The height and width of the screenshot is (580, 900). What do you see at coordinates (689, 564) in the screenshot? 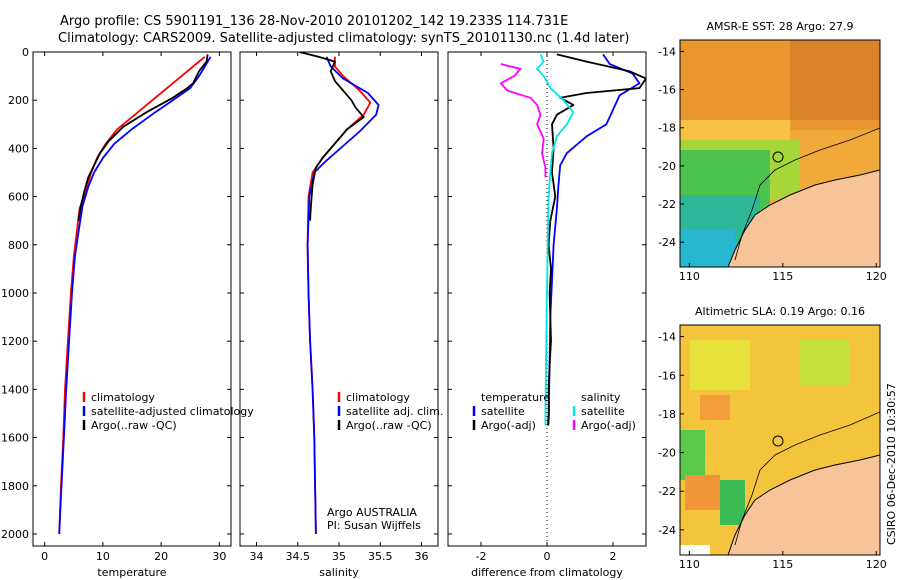
I see `sla-map-xtick-label: 110` at bounding box center [689, 564].